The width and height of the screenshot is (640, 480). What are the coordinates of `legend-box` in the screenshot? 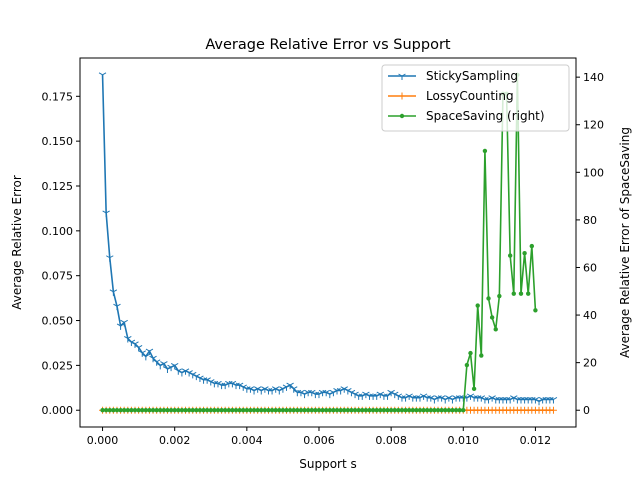 It's located at (475, 98).